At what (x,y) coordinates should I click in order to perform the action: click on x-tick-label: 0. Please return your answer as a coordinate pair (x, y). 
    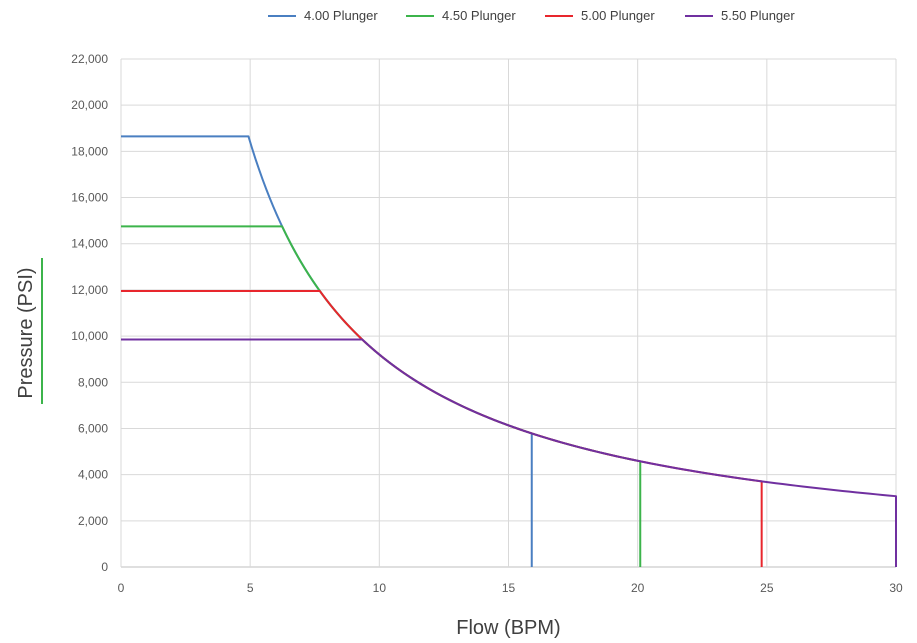
    Looking at the image, I should click on (121, 588).